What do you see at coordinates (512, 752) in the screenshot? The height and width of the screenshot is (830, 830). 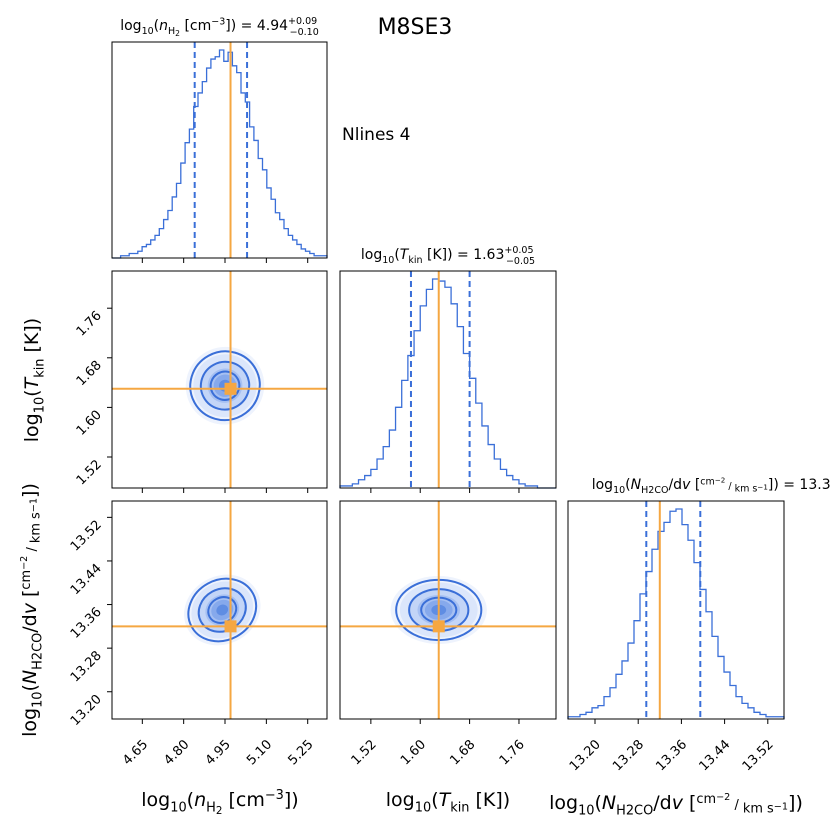 I see `x-tick-label: 1.76` at bounding box center [512, 752].